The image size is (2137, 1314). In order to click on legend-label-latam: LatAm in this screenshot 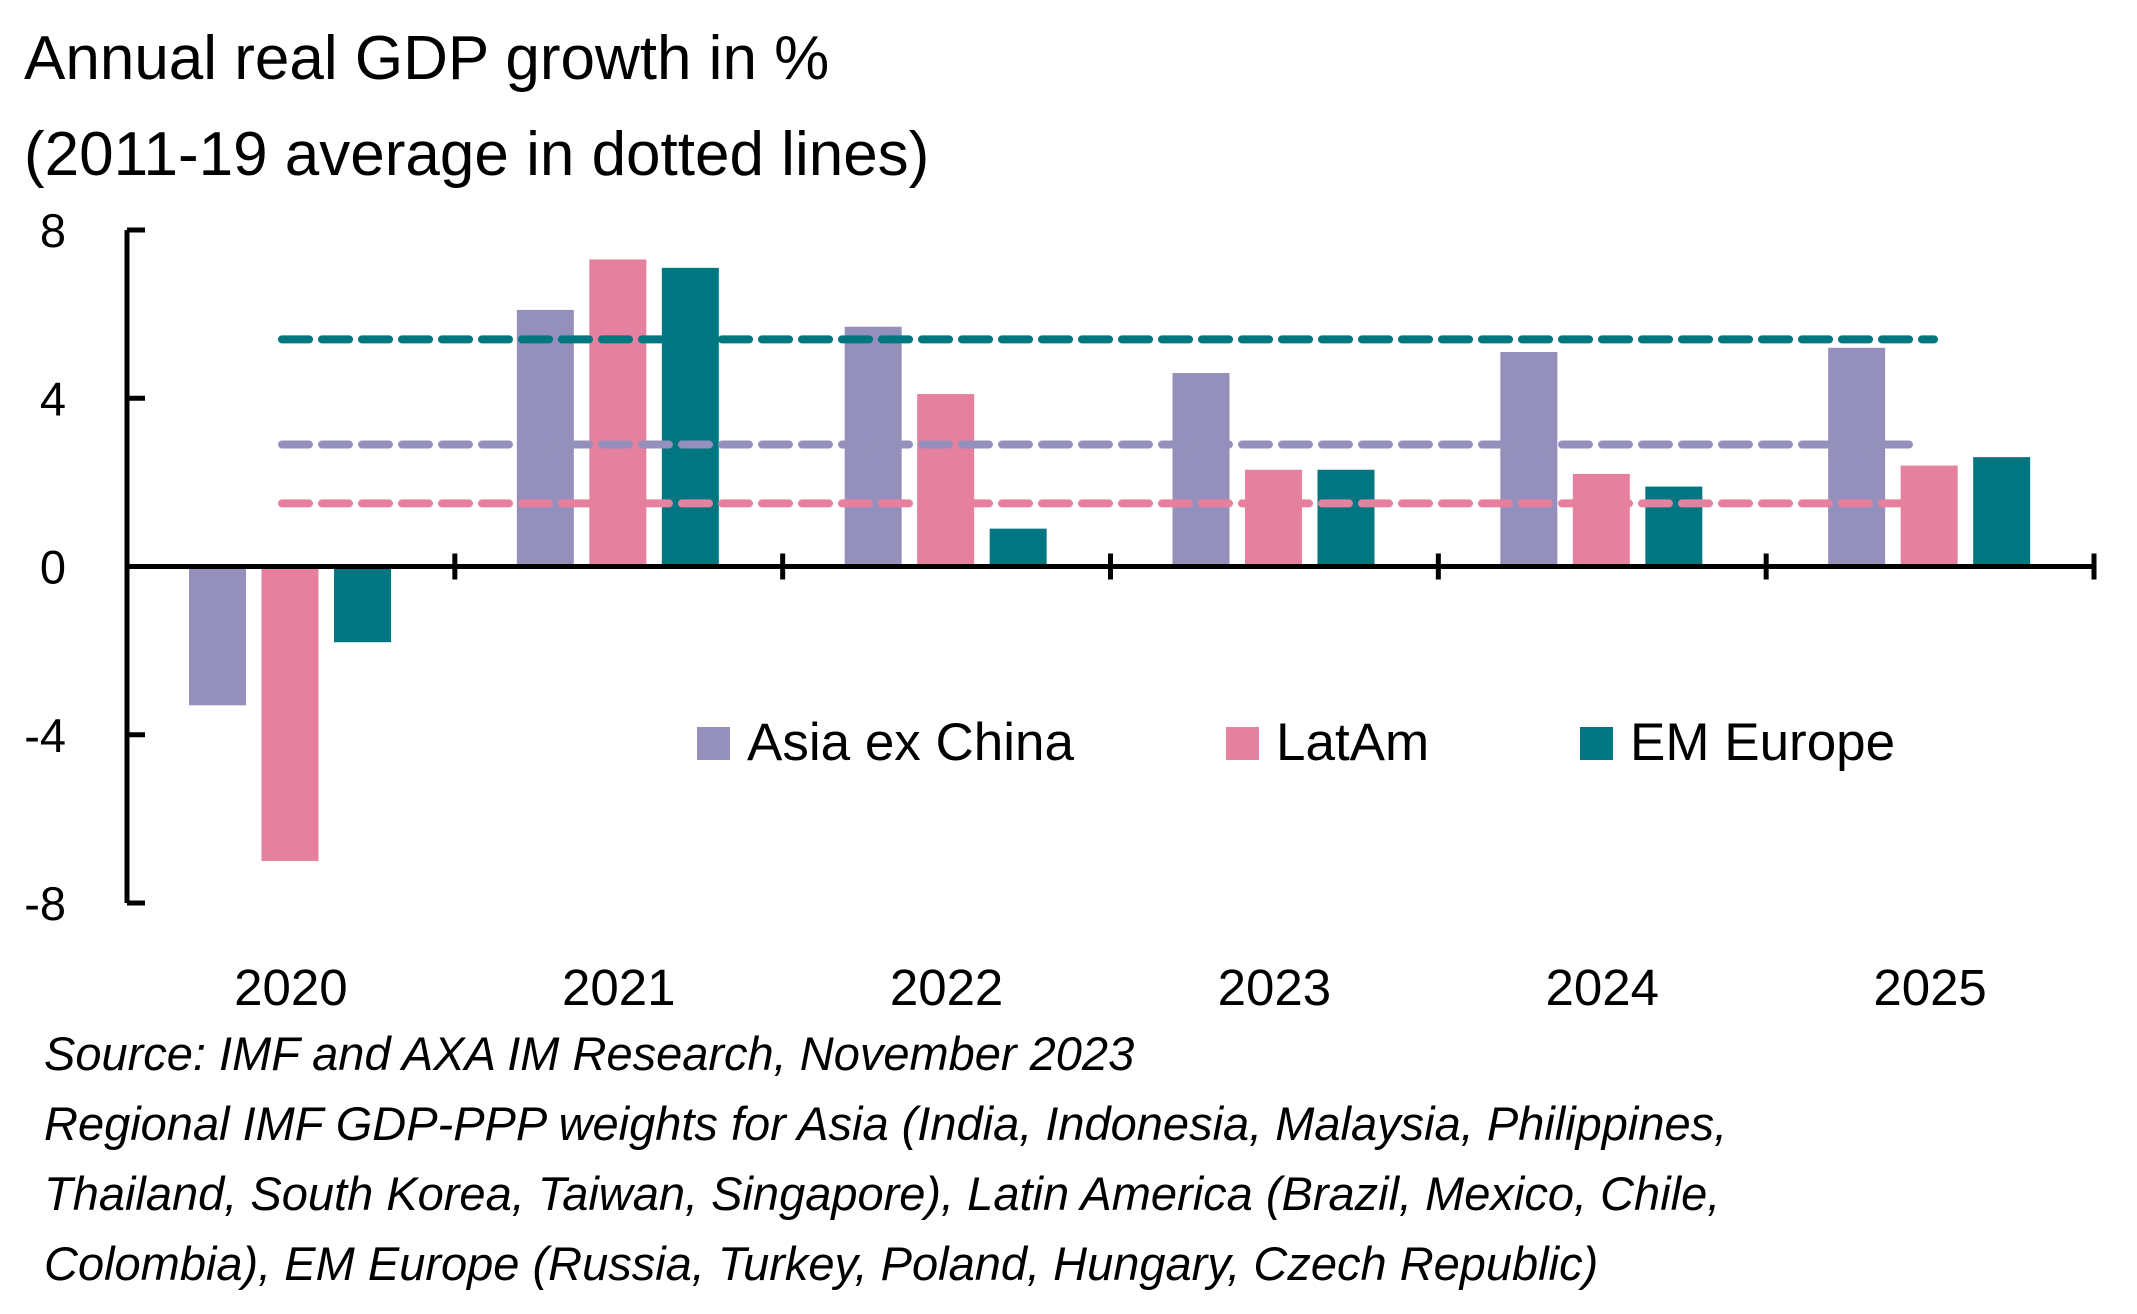, I will do `click(1352, 742)`.